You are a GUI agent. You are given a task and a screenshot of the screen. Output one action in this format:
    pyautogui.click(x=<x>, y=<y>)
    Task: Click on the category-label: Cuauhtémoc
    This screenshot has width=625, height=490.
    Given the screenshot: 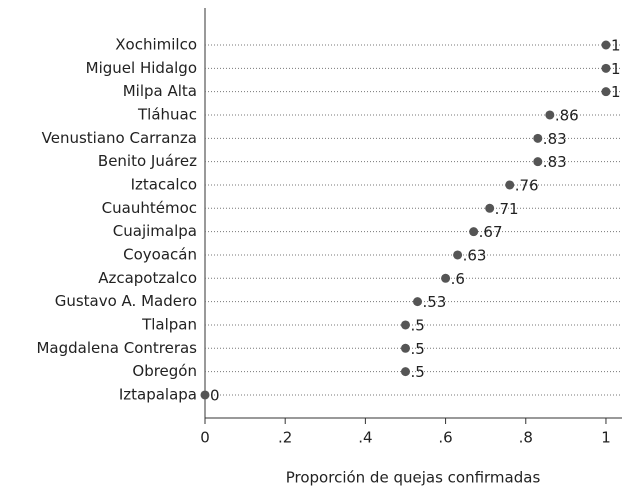 What is the action you would take?
    pyautogui.click(x=149, y=208)
    